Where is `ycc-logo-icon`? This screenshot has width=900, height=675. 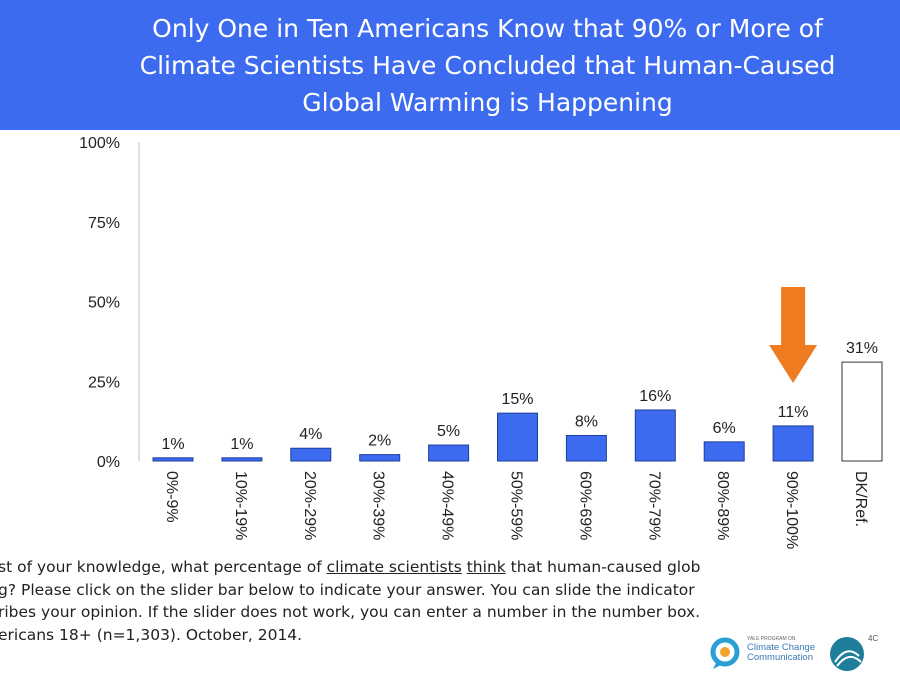
ycc-logo-icon is located at coordinates (725, 653).